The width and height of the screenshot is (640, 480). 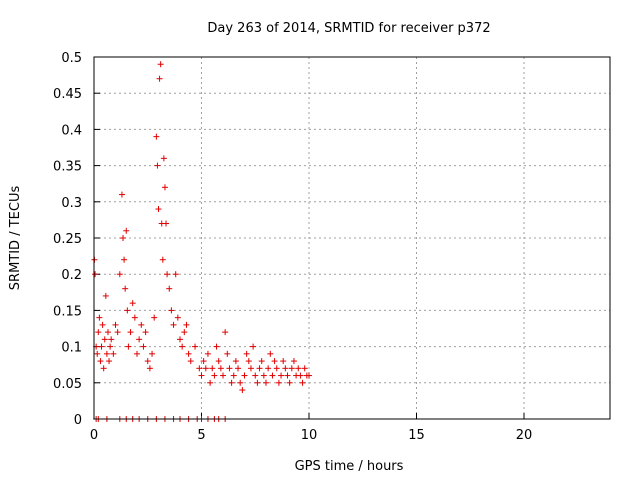 I want to click on y-tick-label: 0.25, so click(x=67, y=239).